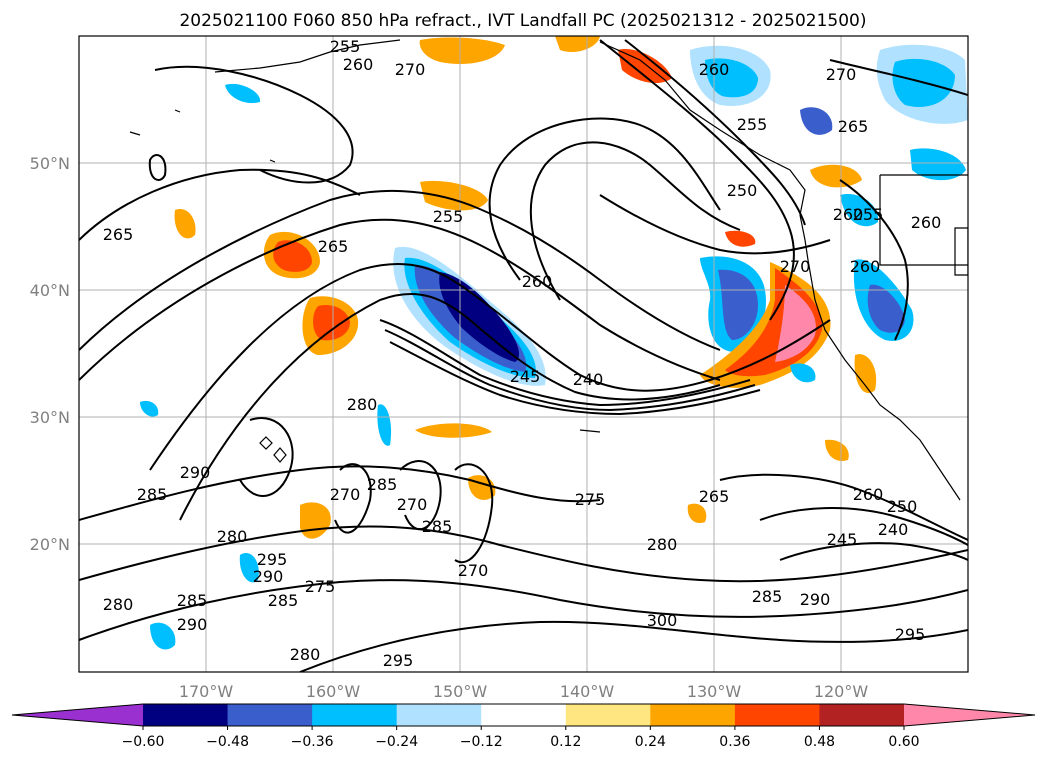 This screenshot has width=1047, height=765. Describe the element at coordinates (841, 691) in the screenshot. I see `lon-label: 120°W` at that location.